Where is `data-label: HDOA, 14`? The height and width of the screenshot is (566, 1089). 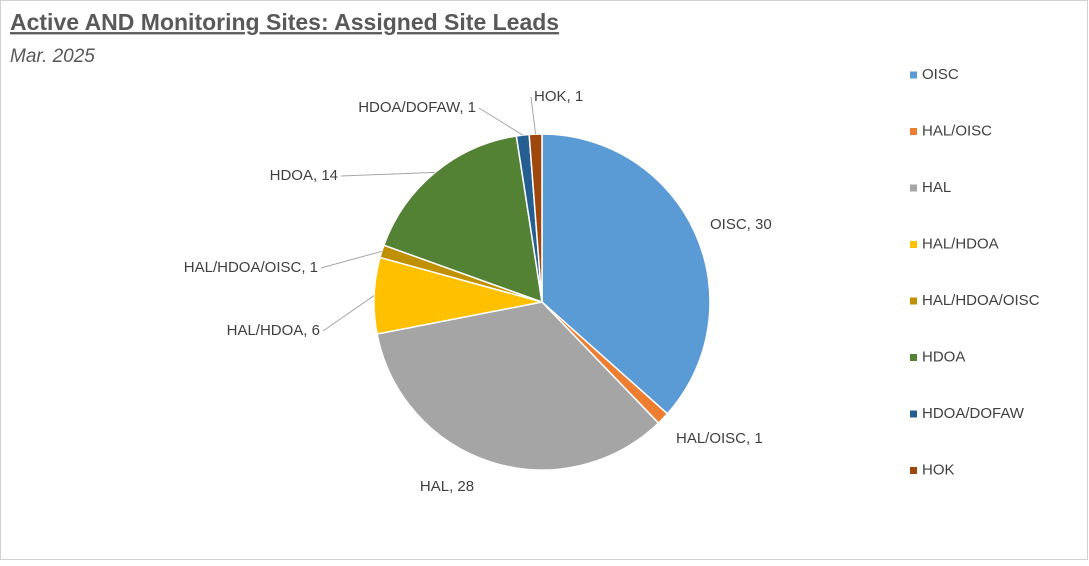 data-label: HDOA, 14 is located at coordinates (304, 175).